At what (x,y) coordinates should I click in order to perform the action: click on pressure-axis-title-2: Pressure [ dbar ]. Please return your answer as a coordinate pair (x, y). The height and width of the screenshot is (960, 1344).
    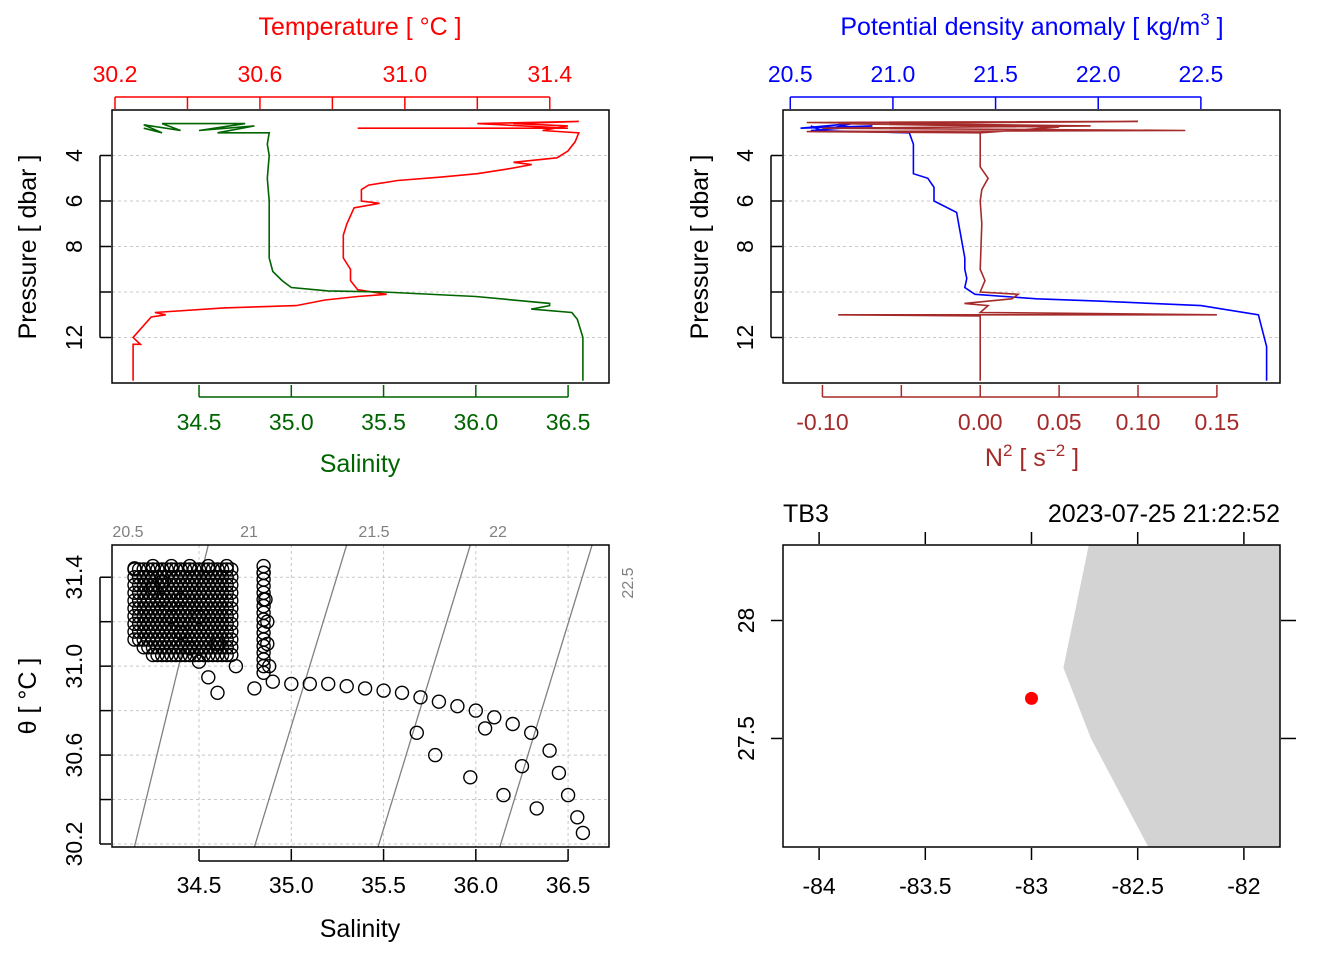
    Looking at the image, I should click on (700, 247).